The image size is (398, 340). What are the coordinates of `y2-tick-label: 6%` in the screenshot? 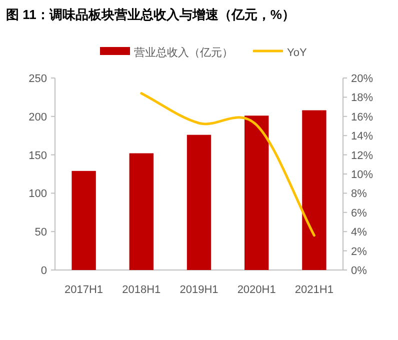 It's located at (359, 213).